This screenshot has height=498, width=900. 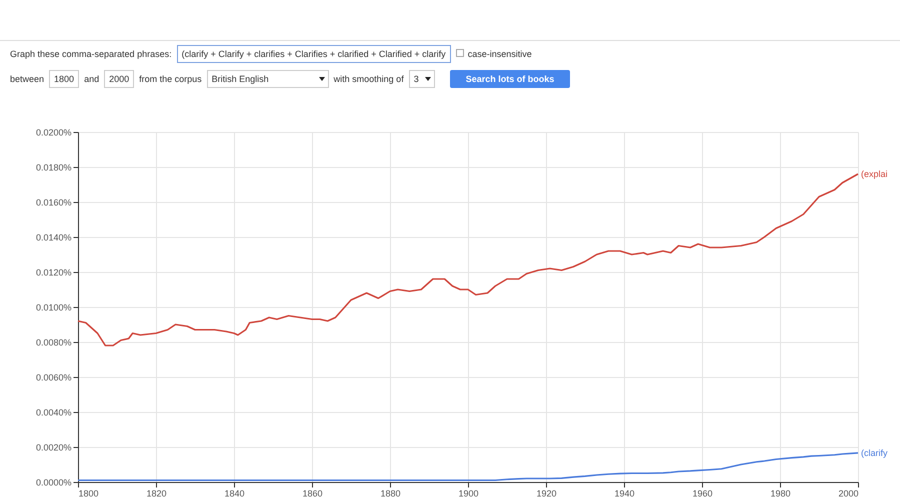 I want to click on y-tick-label: 0.0180%, so click(x=54, y=167).